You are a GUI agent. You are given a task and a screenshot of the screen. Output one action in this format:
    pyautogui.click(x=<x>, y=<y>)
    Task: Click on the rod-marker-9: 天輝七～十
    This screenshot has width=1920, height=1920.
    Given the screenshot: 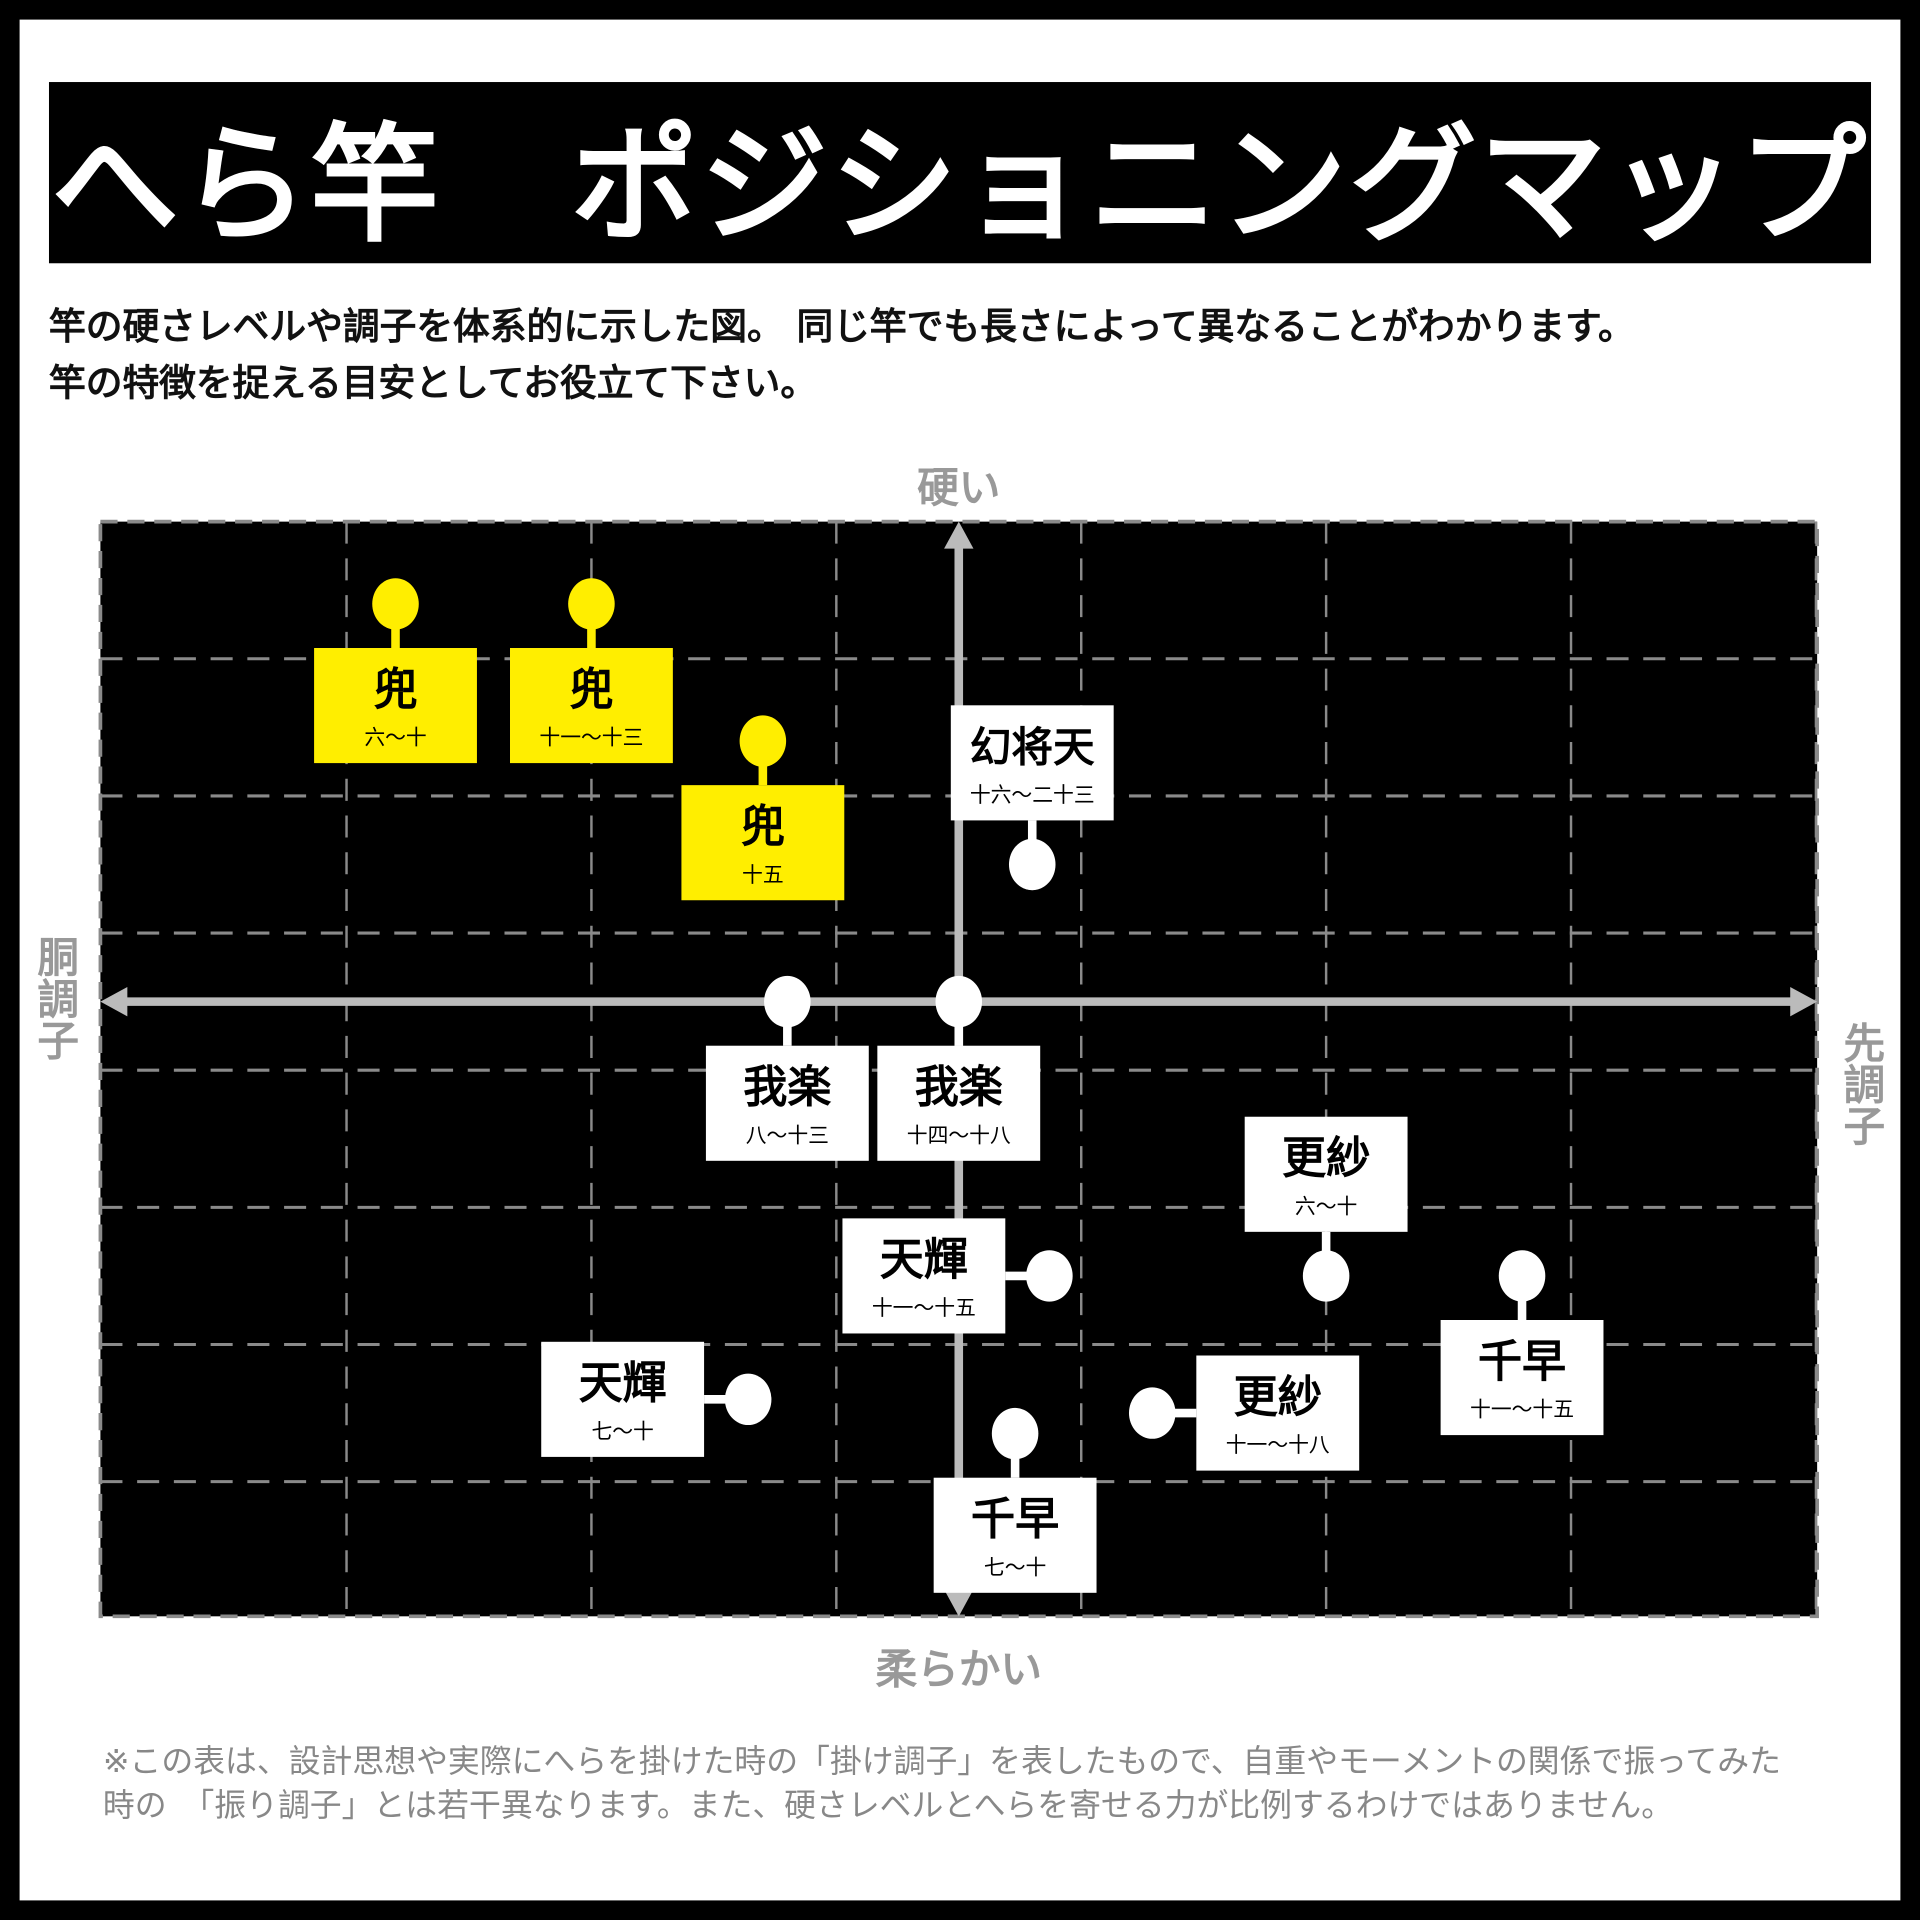 What is the action you would take?
    pyautogui.click(x=656, y=1399)
    